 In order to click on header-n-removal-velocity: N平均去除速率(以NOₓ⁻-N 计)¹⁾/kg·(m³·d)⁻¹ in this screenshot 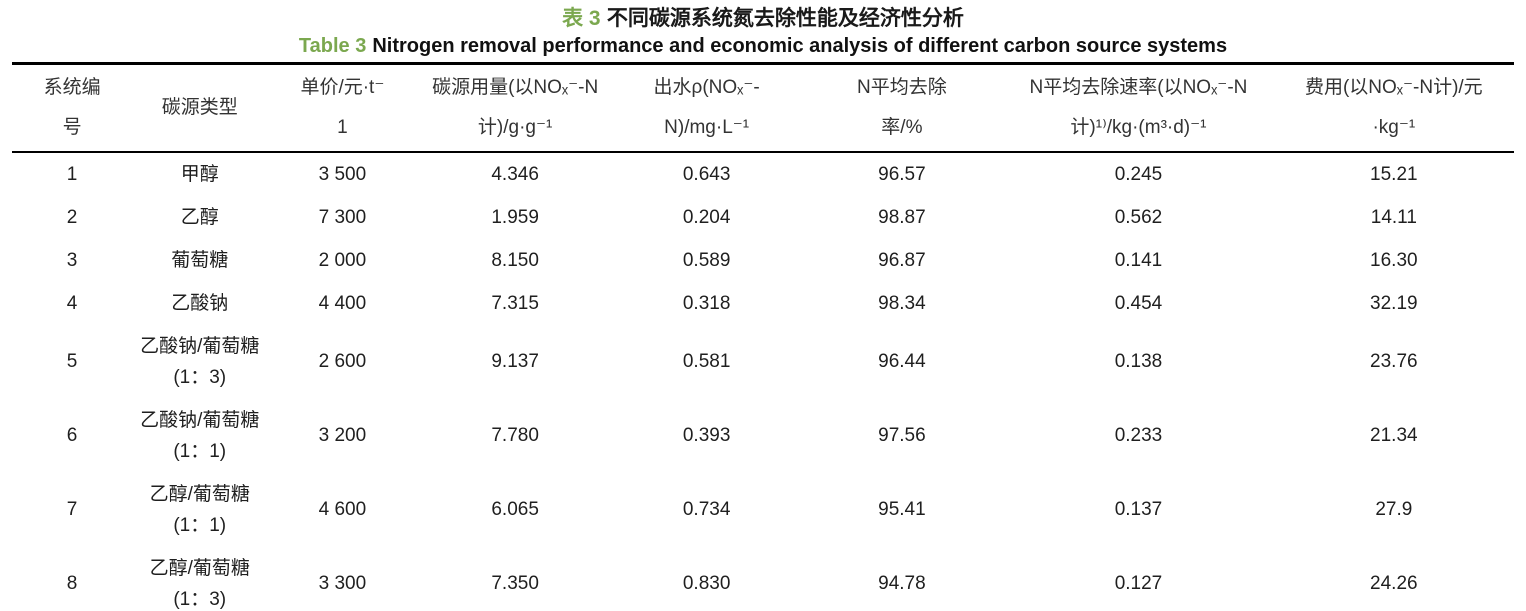, I will do `click(1138, 107)`.